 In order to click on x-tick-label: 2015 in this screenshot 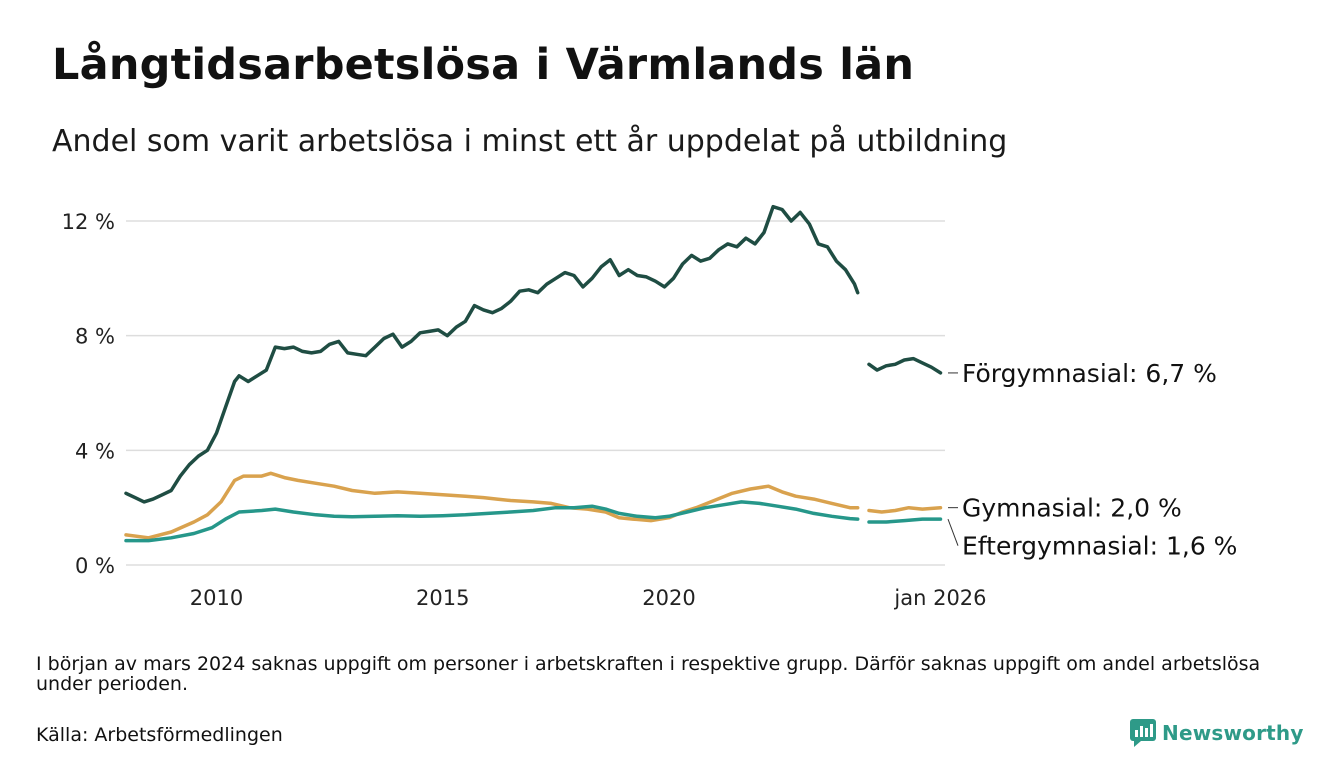, I will do `click(442, 598)`.